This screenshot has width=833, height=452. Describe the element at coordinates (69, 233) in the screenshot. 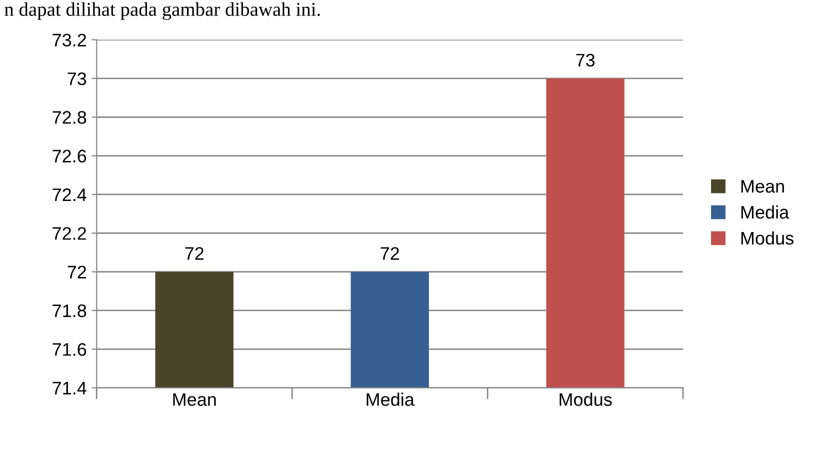

I see `y-tick-label: 72.2` at that location.